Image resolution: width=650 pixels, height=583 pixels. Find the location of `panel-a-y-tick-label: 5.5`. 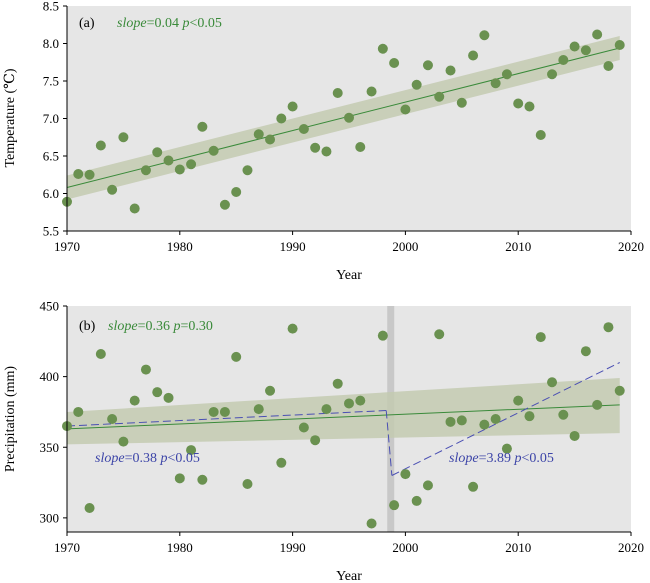

panel-a-y-tick-label: 5.5 is located at coordinates (51, 231).